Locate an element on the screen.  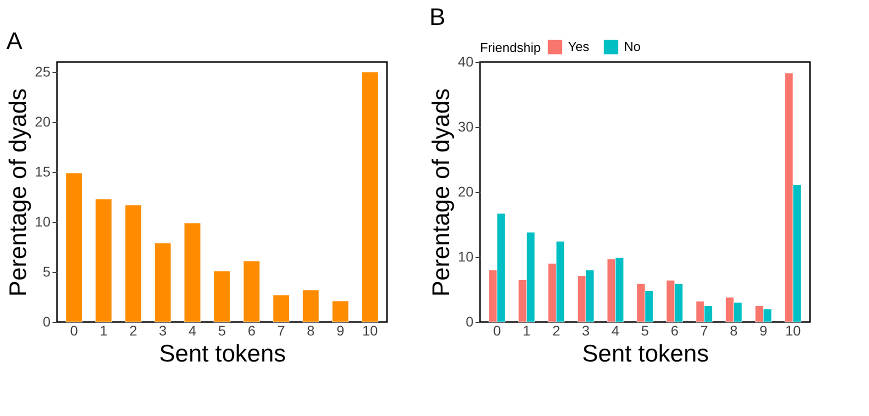
legend-title: Friendship is located at coordinates (510, 47).